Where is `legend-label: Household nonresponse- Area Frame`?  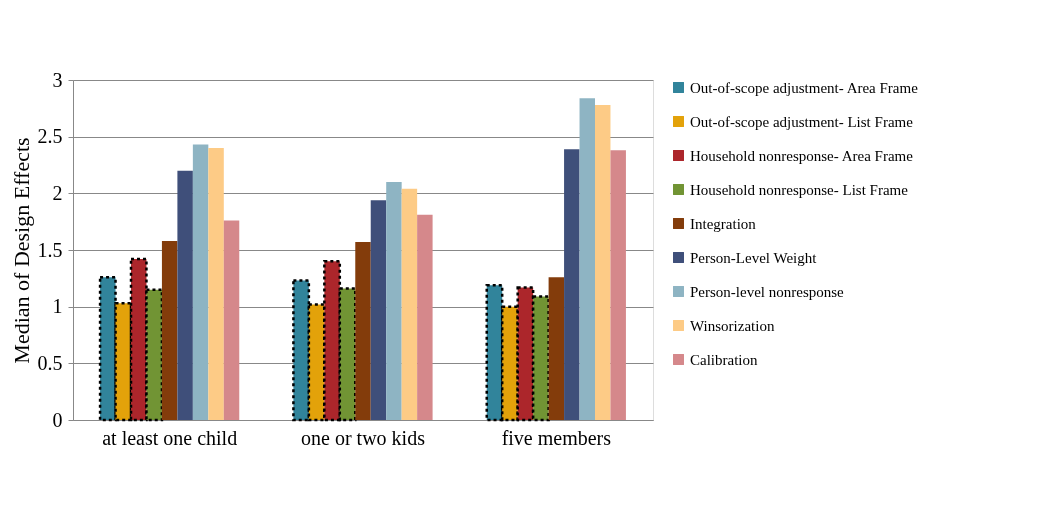
legend-label: Household nonresponse- Area Frame is located at coordinates (802, 155).